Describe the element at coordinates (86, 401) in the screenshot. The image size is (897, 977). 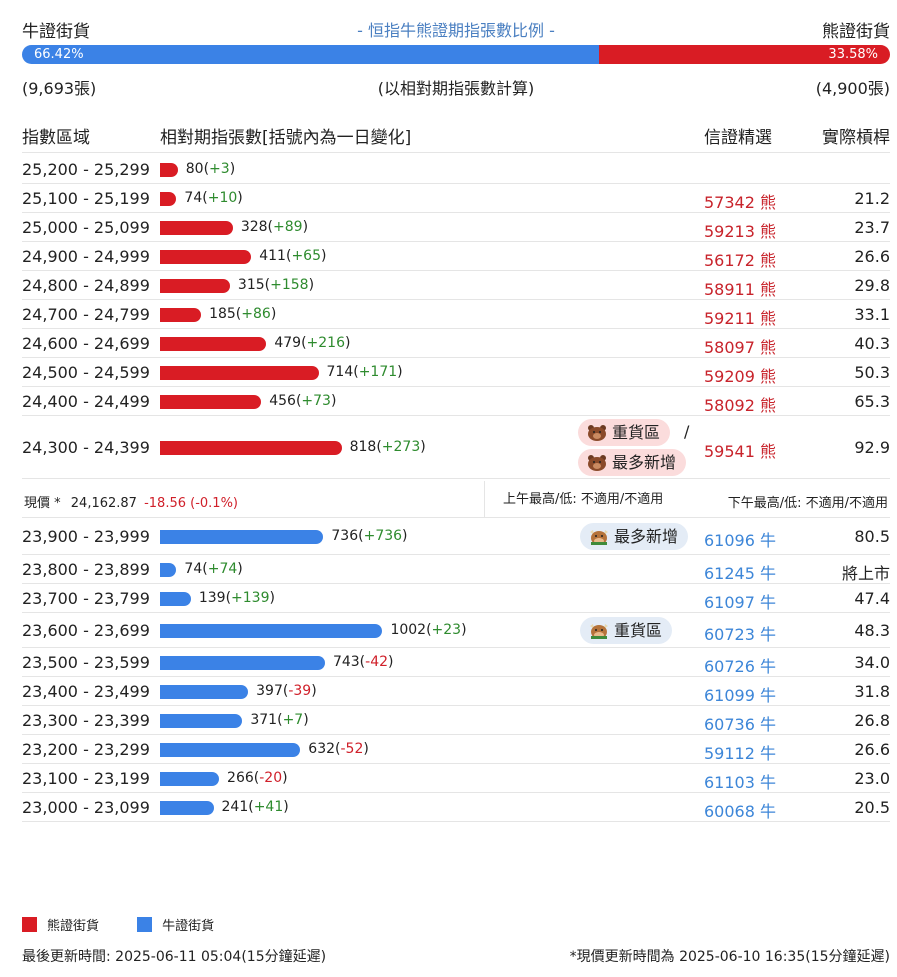
I see `row-range: 24,400 - 24,499` at that location.